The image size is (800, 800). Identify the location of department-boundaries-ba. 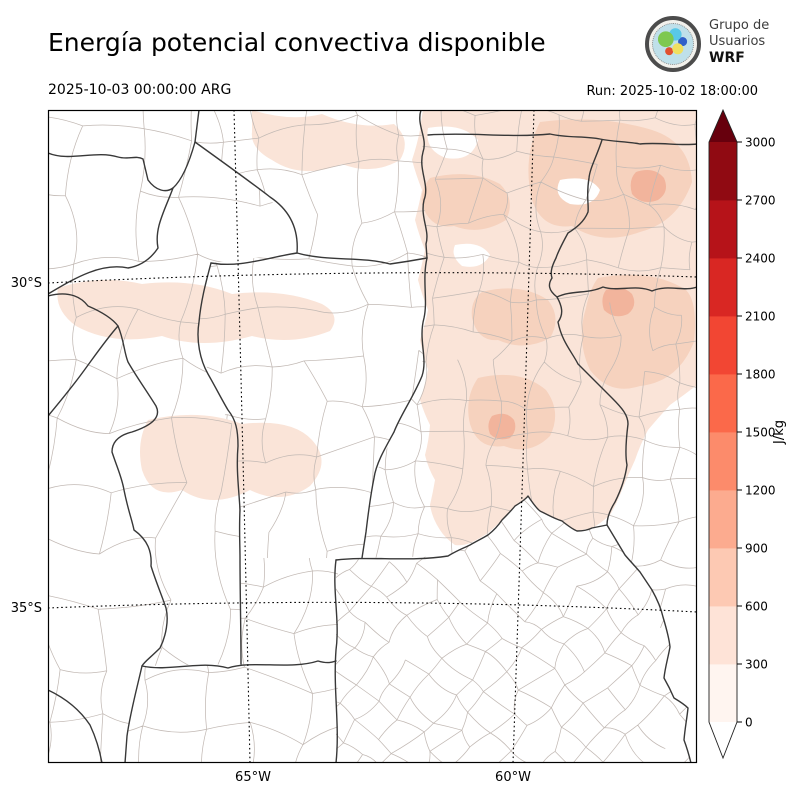
(513, 629).